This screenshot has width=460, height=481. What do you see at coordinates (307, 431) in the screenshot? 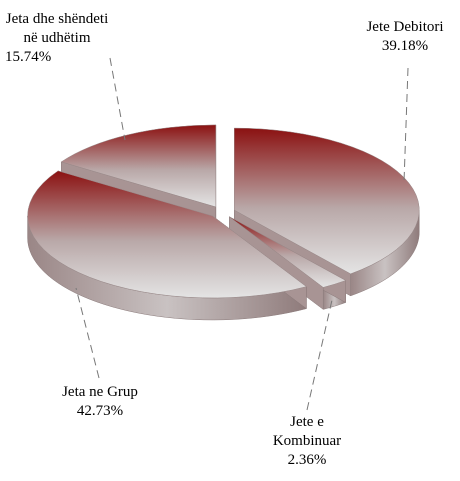
I see `category-label: Jete e Kombinuar` at bounding box center [307, 431].